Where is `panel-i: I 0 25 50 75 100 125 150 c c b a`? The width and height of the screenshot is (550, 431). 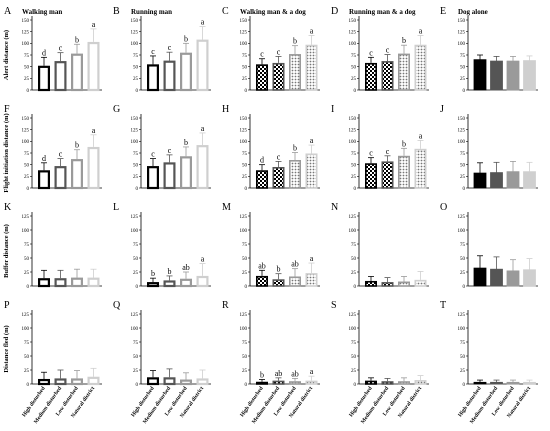
panel-i: I 0 25 50 75 100 125 150 c c b a is located at coordinates (380, 148).